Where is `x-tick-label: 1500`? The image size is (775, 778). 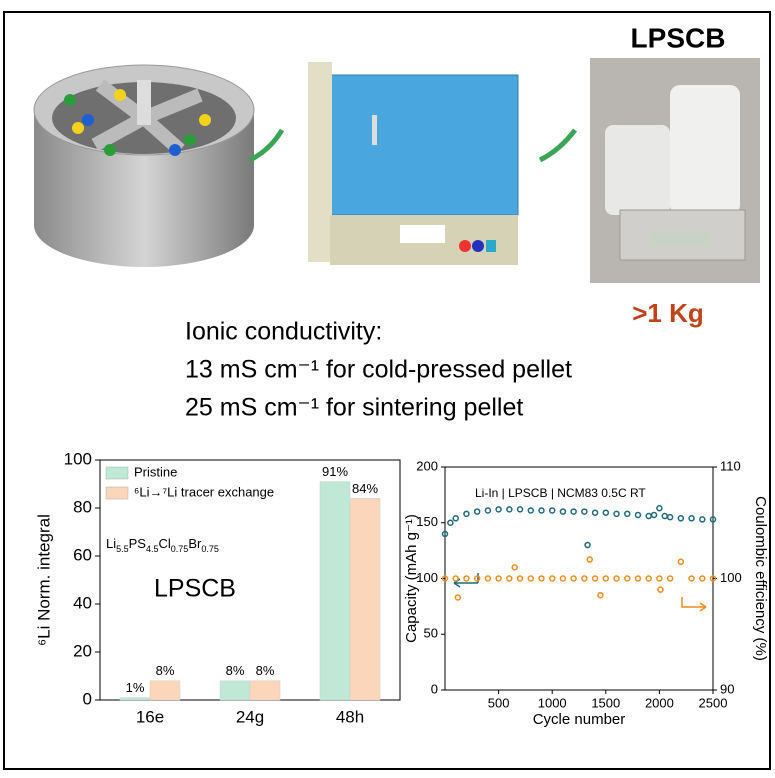
x-tick-label: 1500 is located at coordinates (605, 702).